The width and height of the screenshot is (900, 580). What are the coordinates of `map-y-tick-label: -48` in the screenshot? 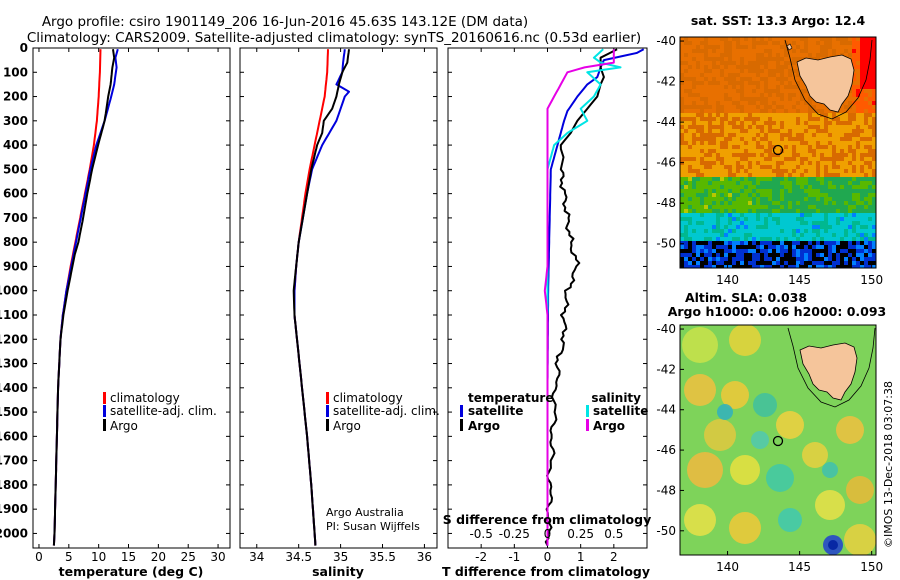 It's located at (666, 203).